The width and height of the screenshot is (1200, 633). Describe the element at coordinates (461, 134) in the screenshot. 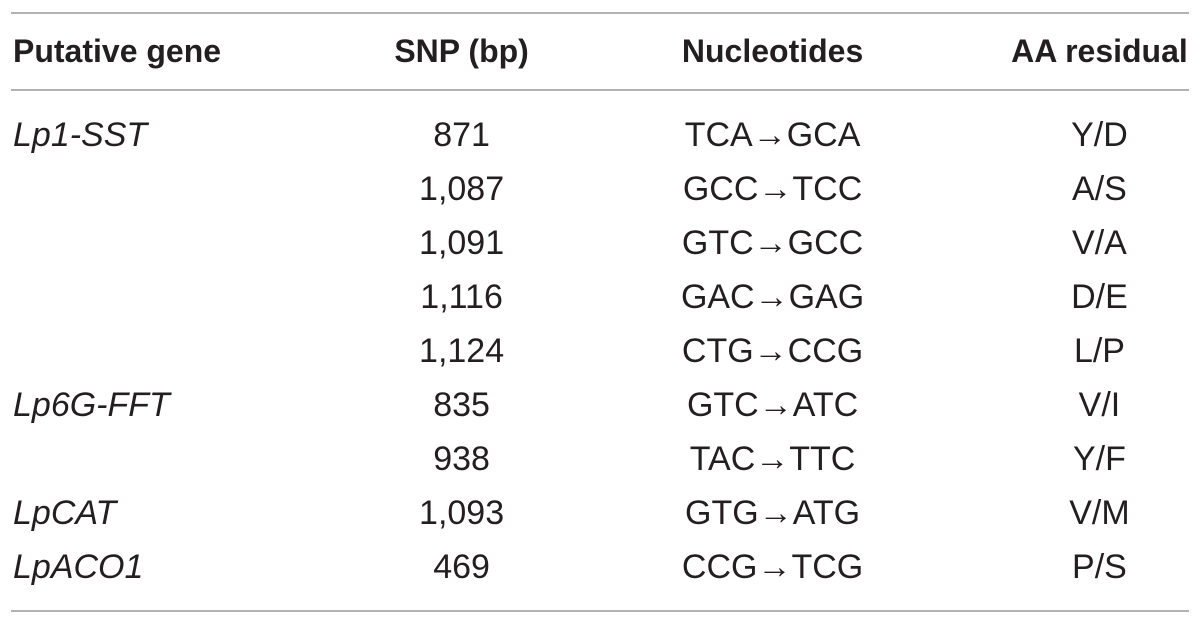

I see `snp-cell: 871` at that location.